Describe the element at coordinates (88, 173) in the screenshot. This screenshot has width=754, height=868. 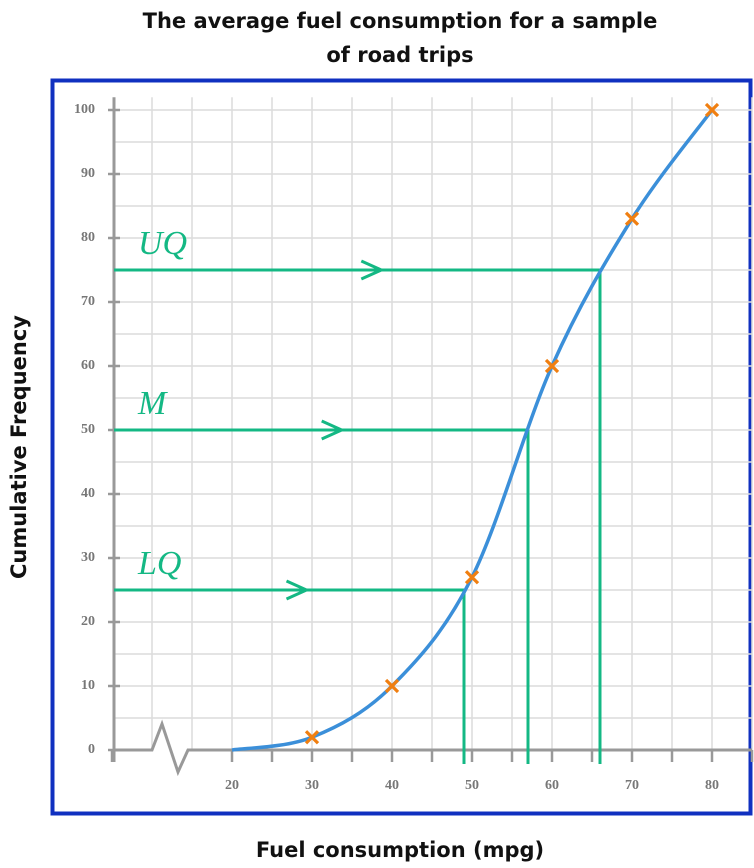
I see `y-tick-label: 90` at that location.